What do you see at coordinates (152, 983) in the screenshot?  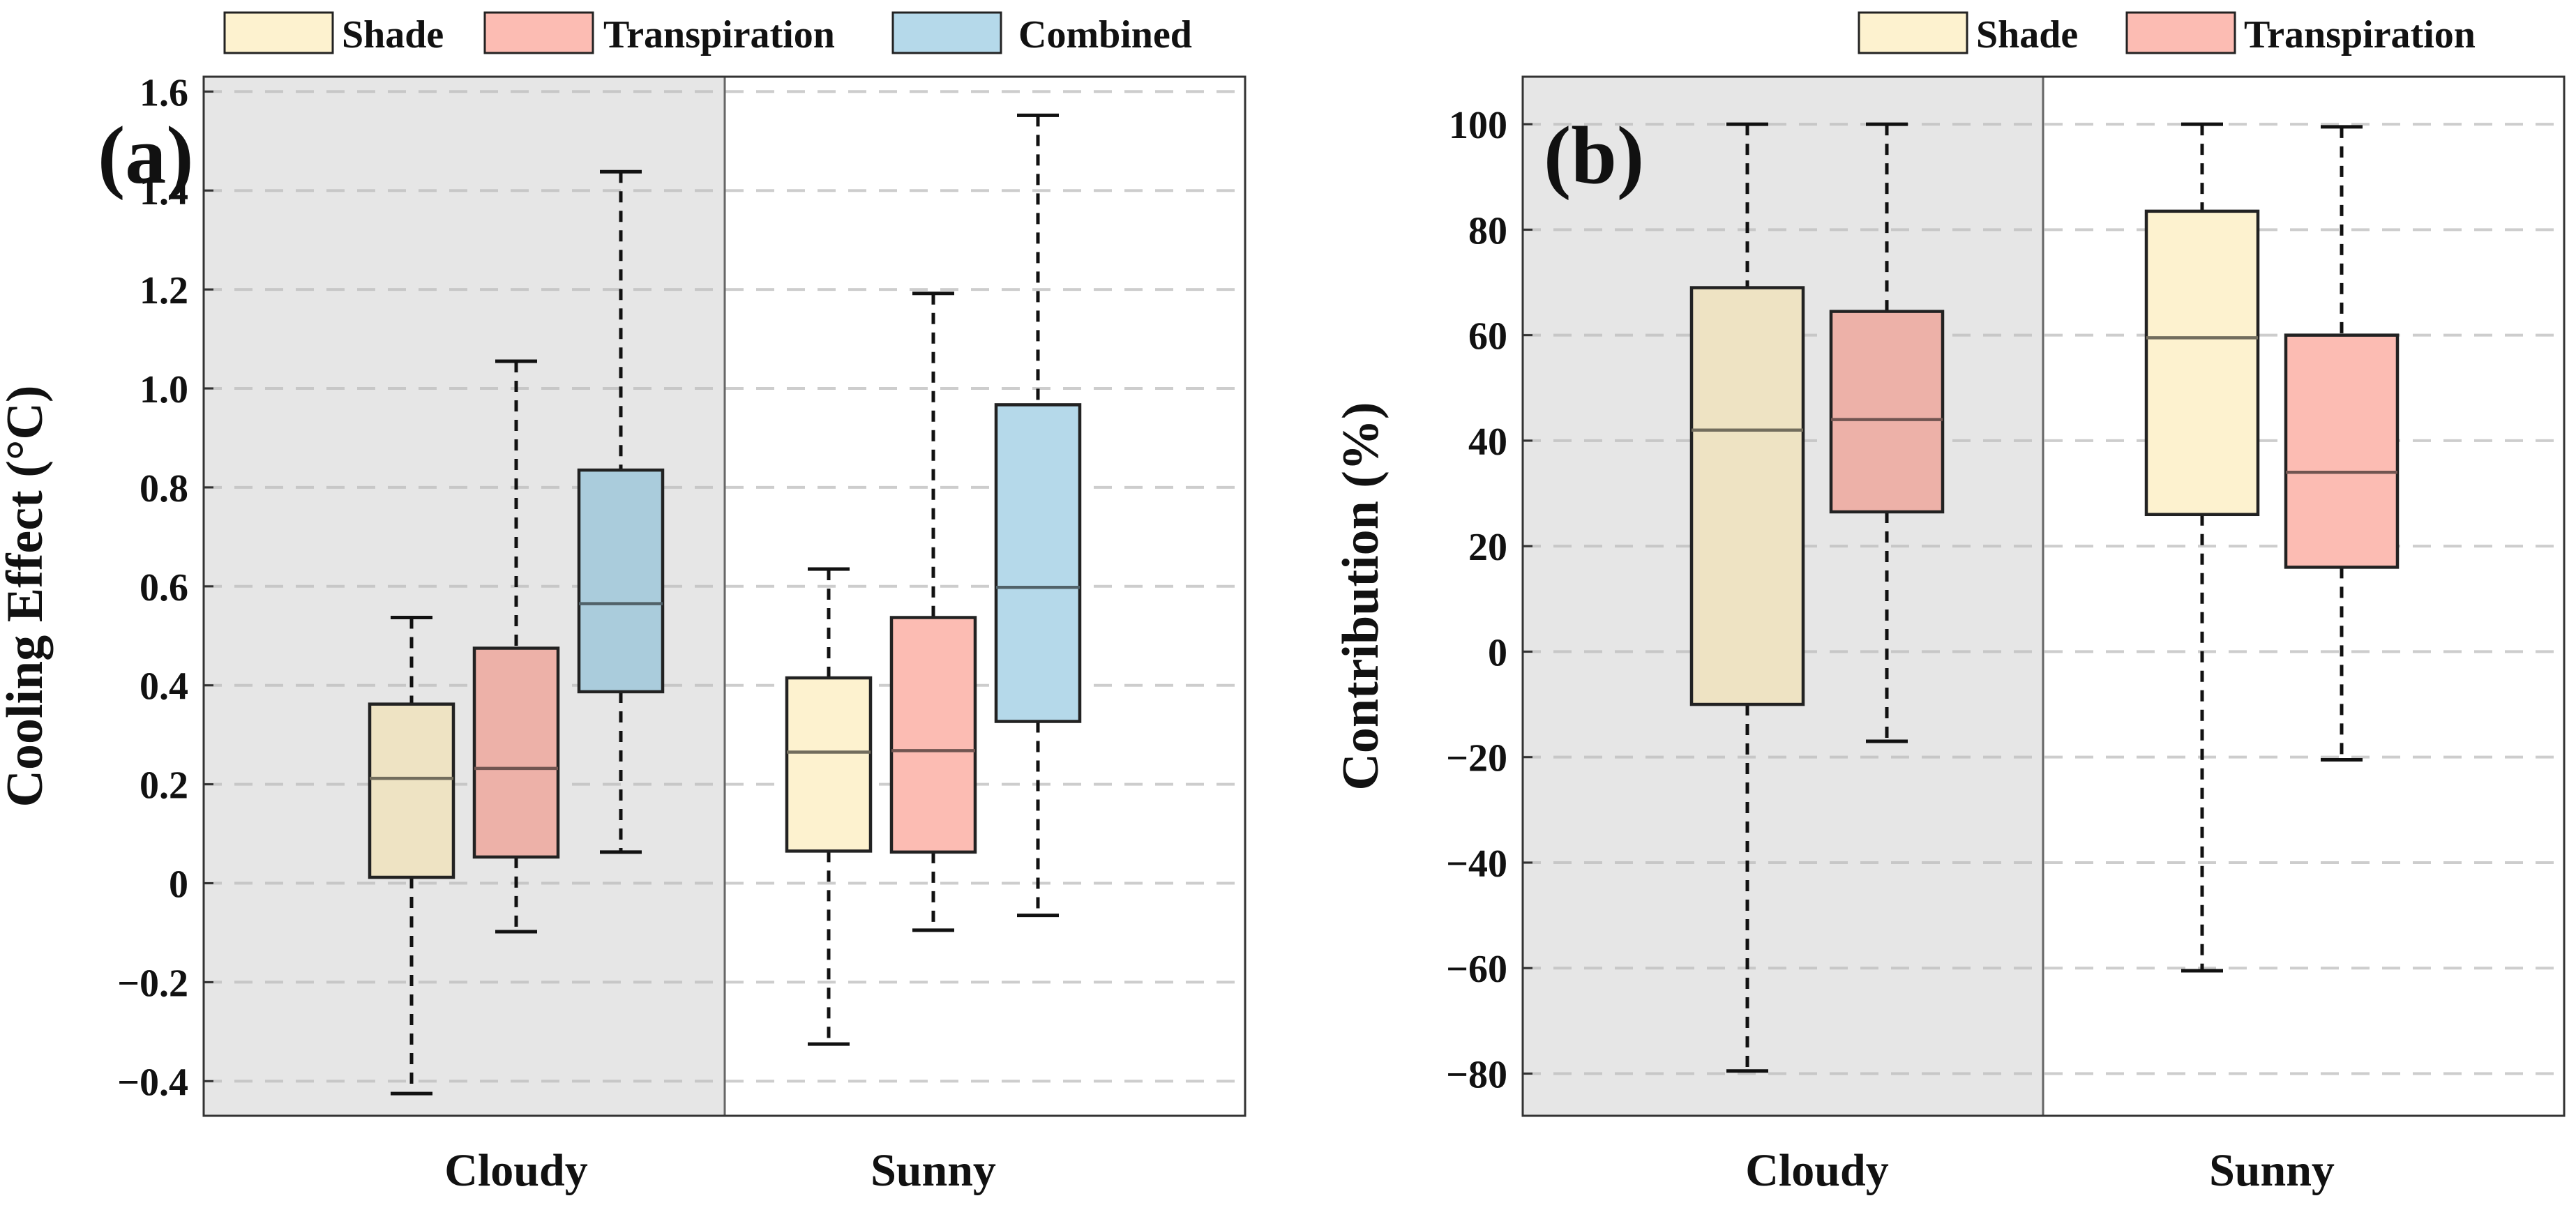 I see `y-tick-label: −0.2` at bounding box center [152, 983].